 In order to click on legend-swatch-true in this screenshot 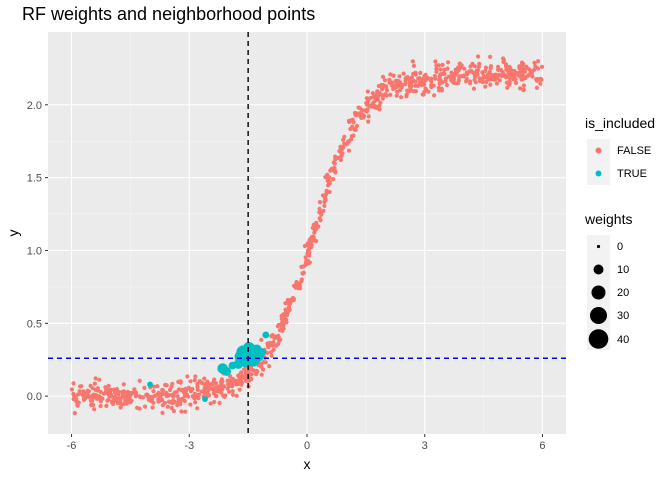, I will do `click(598, 173)`.